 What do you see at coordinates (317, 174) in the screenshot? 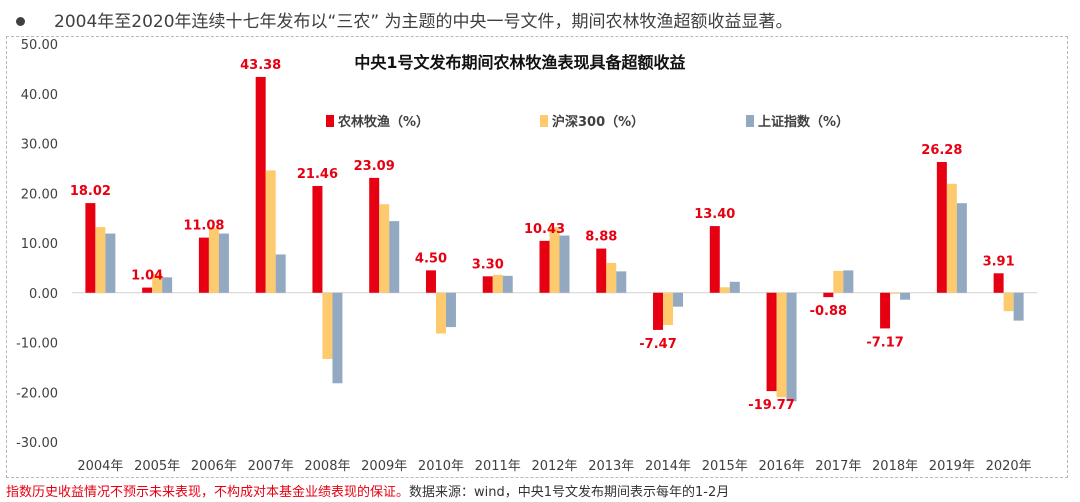
I see `data-label: 21.46` at bounding box center [317, 174].